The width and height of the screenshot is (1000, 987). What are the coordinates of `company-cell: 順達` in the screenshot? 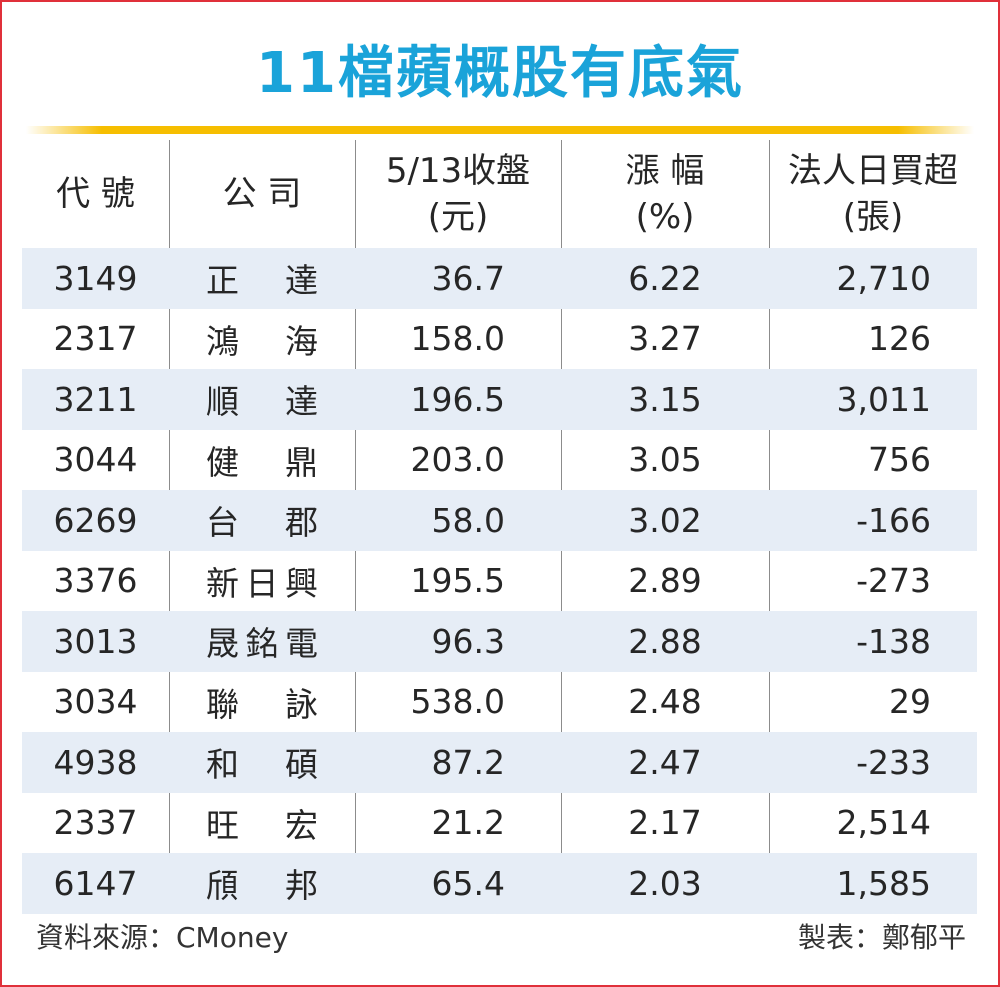 It's located at (262, 399).